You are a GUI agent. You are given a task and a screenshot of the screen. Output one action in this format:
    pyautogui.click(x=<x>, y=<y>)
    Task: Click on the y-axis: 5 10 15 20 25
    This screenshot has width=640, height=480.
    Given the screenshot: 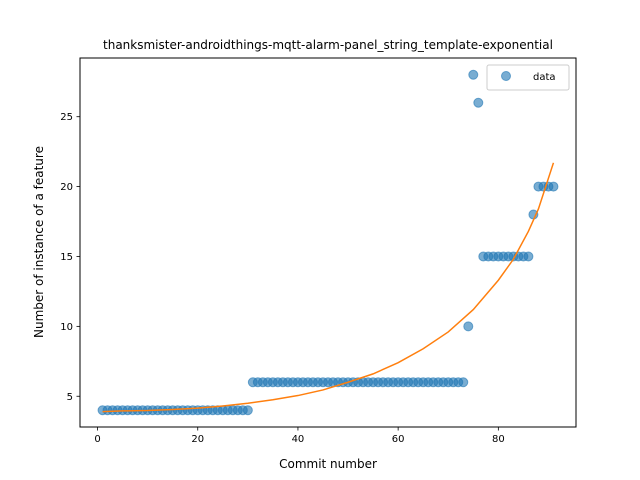 What is the action you would take?
    pyautogui.click(x=70, y=257)
    